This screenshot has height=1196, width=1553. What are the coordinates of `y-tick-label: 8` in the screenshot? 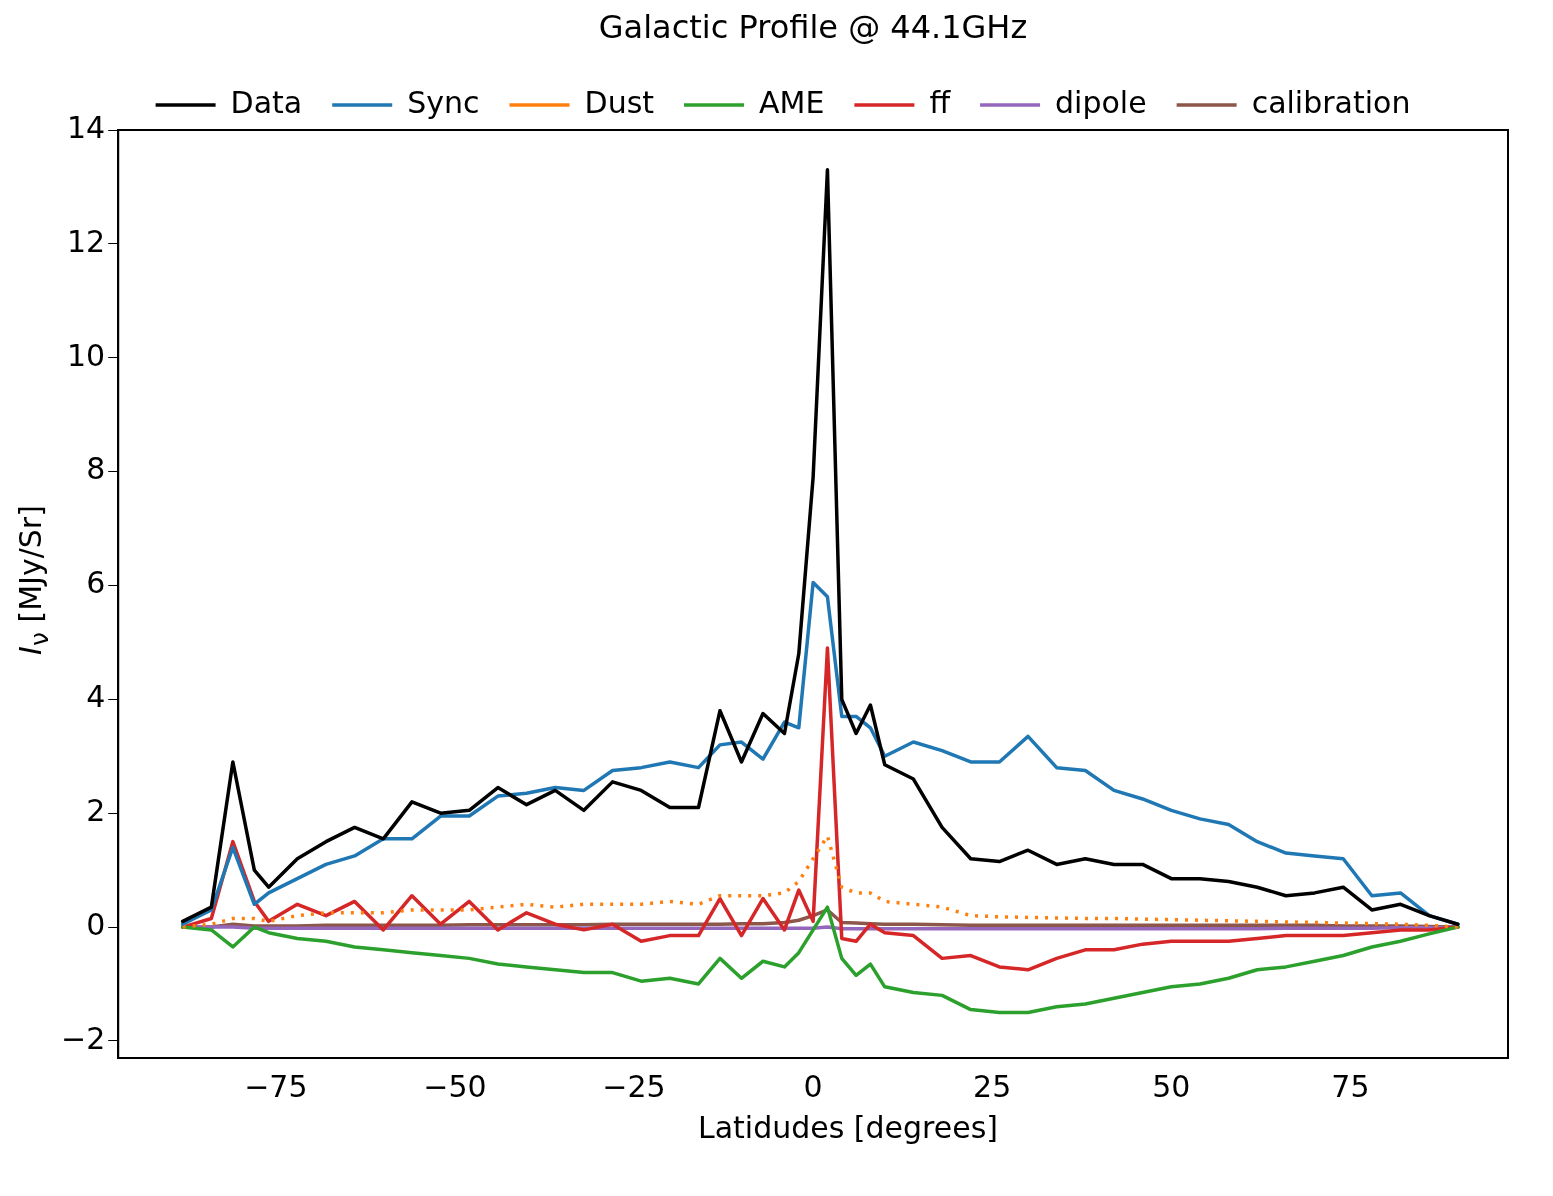 It's located at (96, 469).